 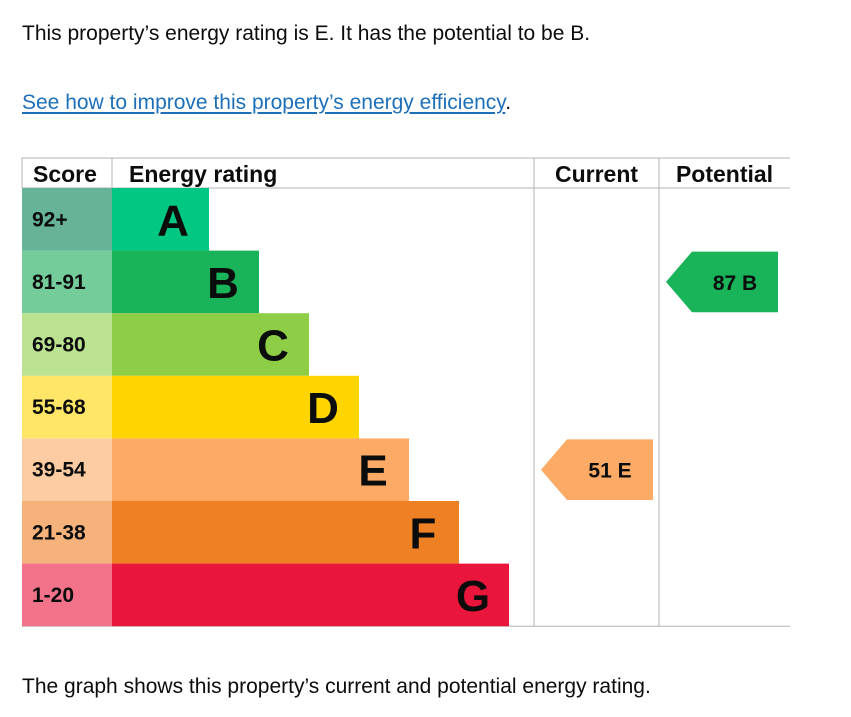 I want to click on band-b-letter: B, so click(x=223, y=283).